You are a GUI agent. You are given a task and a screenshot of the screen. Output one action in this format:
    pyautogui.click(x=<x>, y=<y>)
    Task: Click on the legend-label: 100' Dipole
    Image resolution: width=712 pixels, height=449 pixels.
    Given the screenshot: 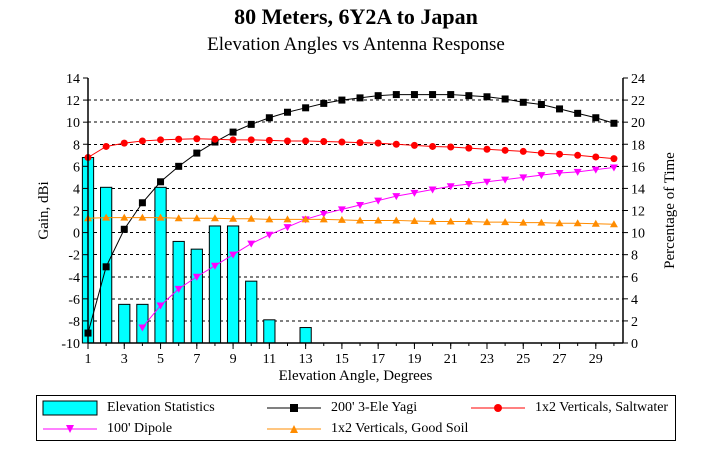 What is the action you would take?
    pyautogui.click(x=140, y=428)
    